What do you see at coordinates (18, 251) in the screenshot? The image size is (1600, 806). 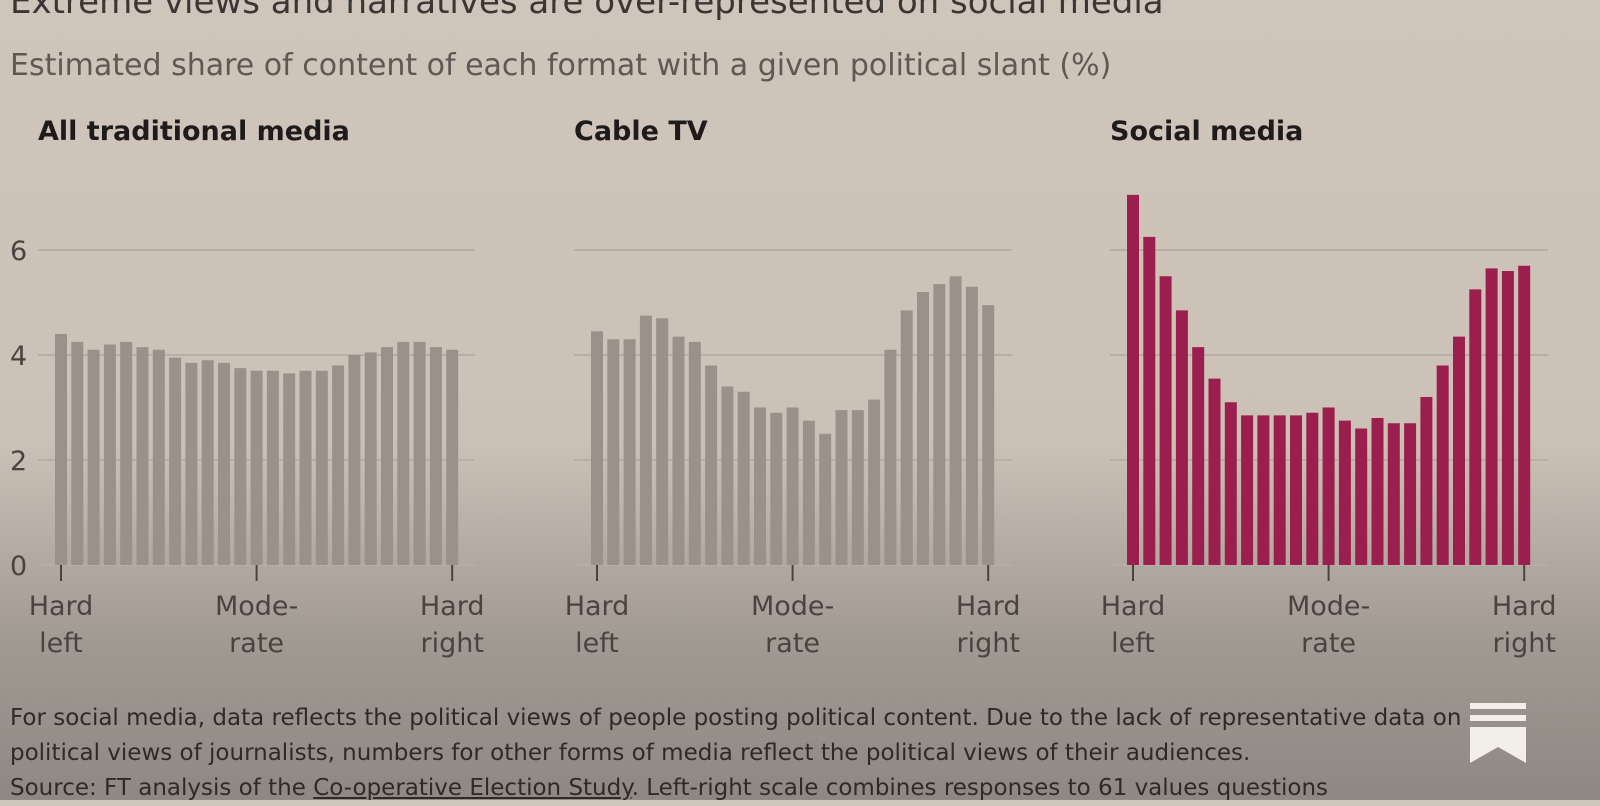 I see `y-tick-label: 6` at bounding box center [18, 251].